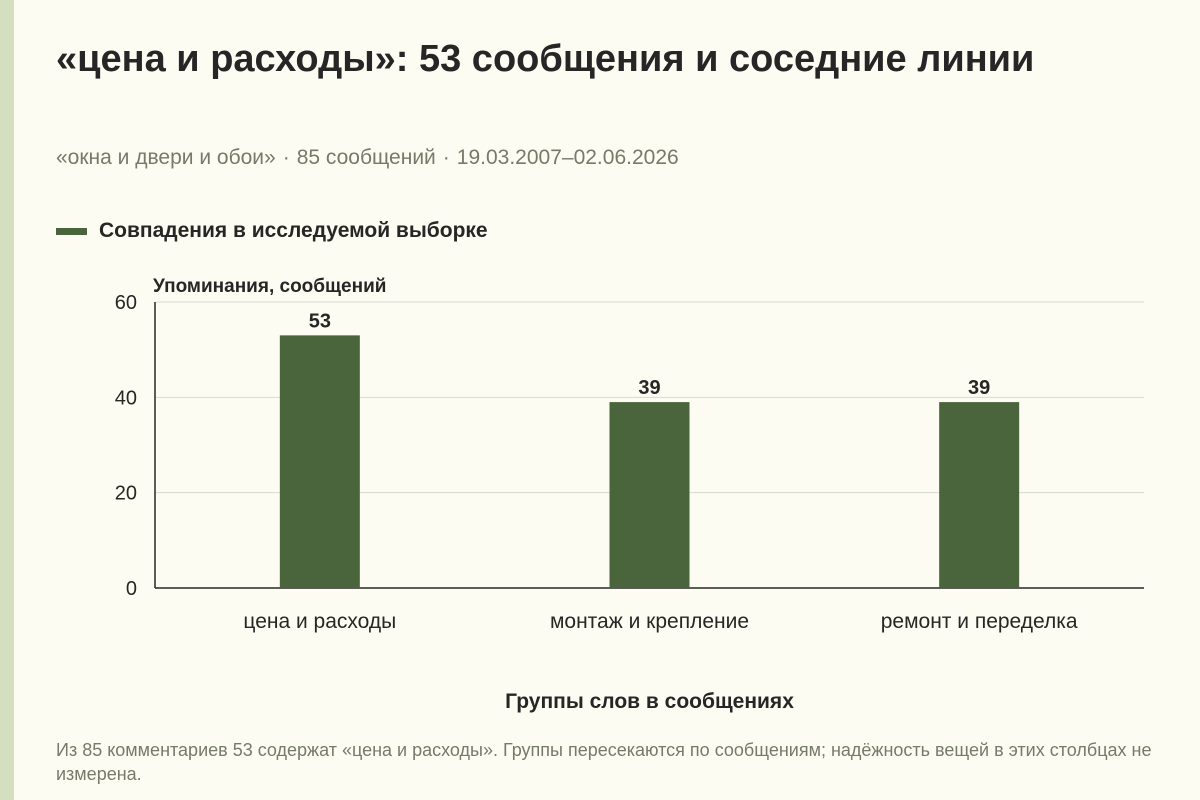 The image size is (1200, 800). I want to click on y-tick-label: 20, so click(126, 494).